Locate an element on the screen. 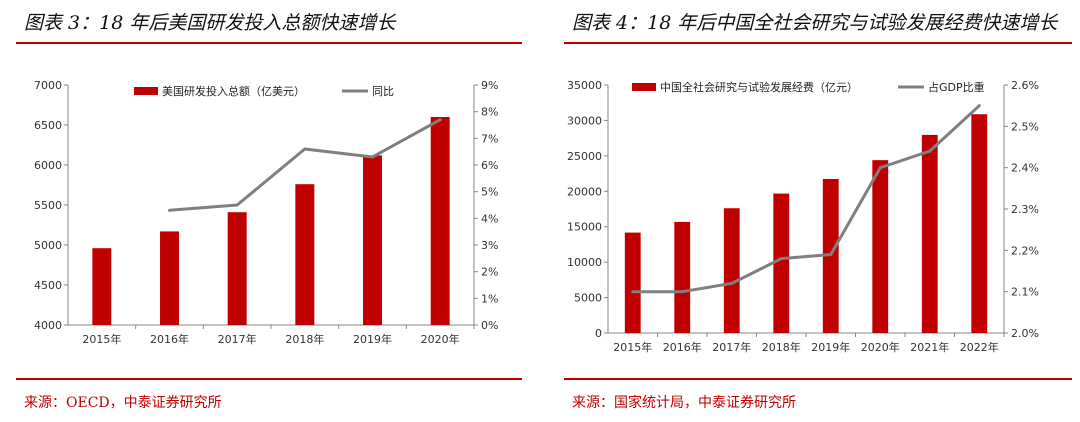  left-tick-label: 4500 is located at coordinates (48, 285).